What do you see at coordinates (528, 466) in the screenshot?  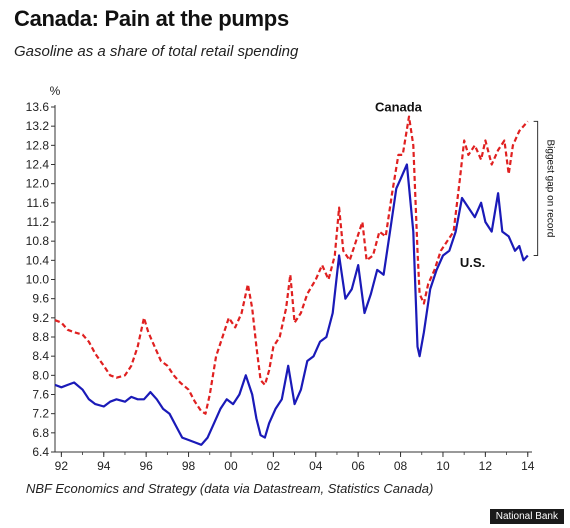 I see `x-tick-label: 14` at bounding box center [528, 466].